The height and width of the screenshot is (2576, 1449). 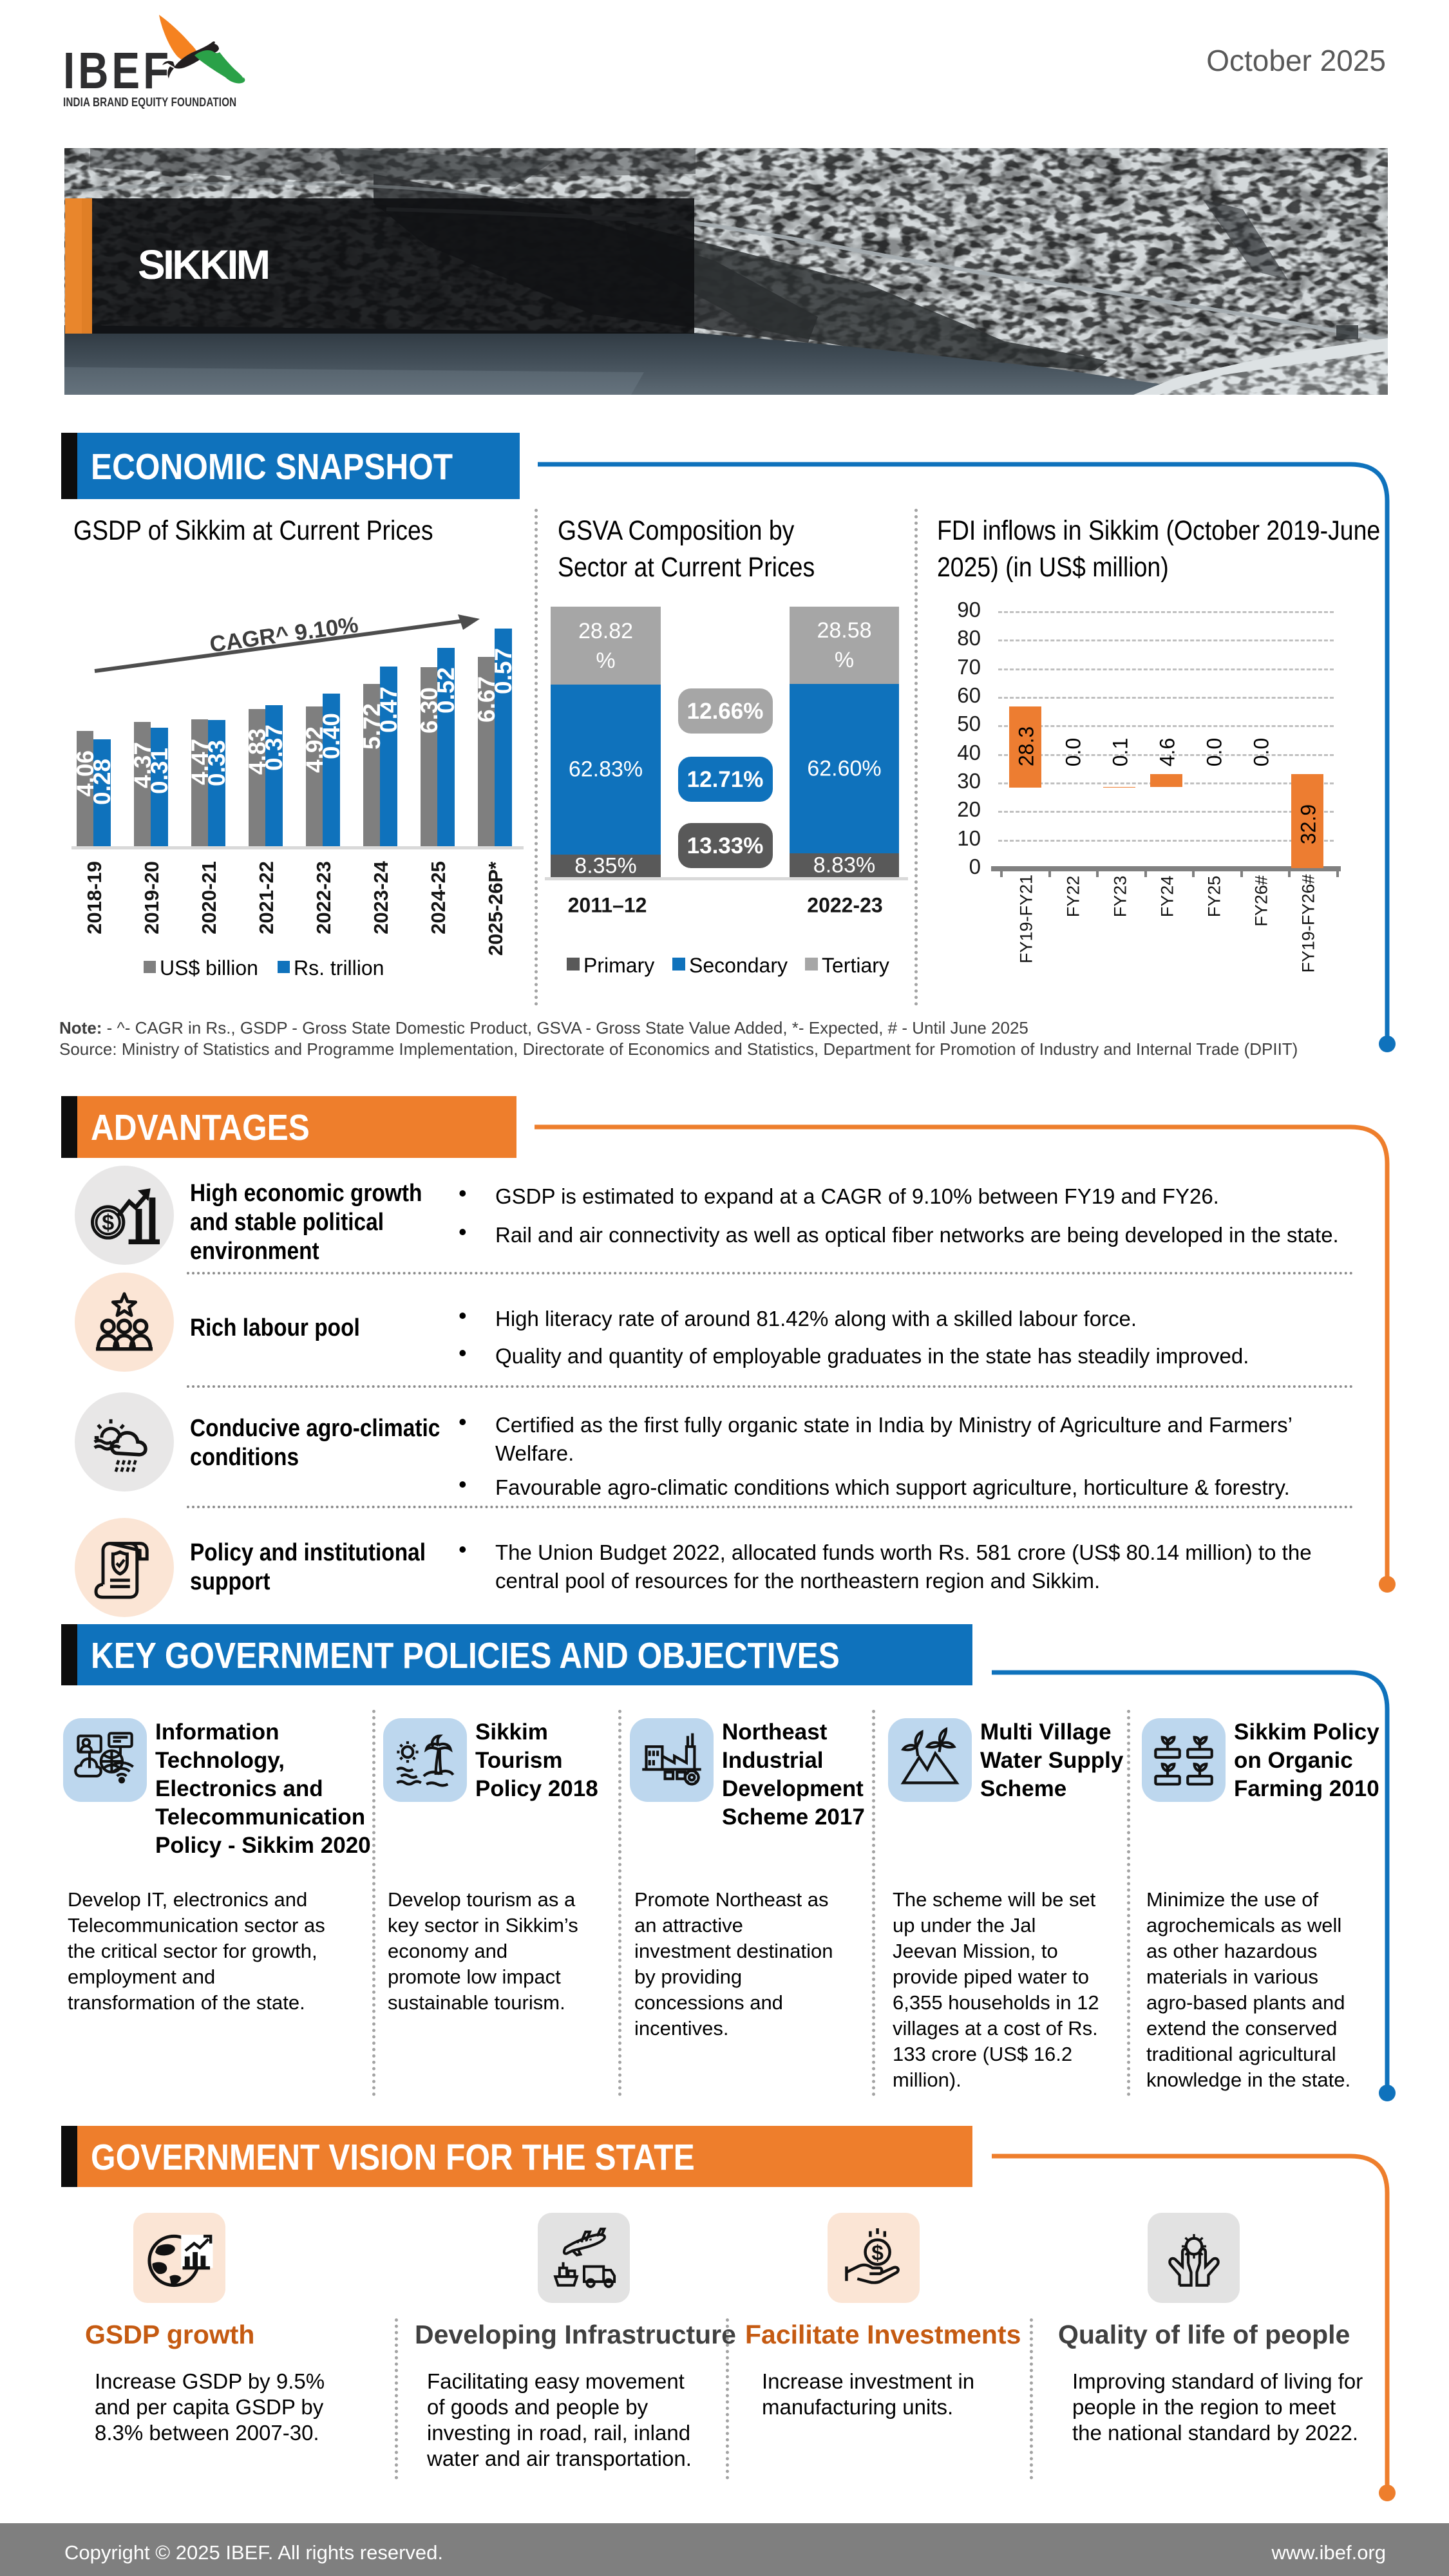 I want to click on svg-text: IBEF, so click(x=117, y=71).